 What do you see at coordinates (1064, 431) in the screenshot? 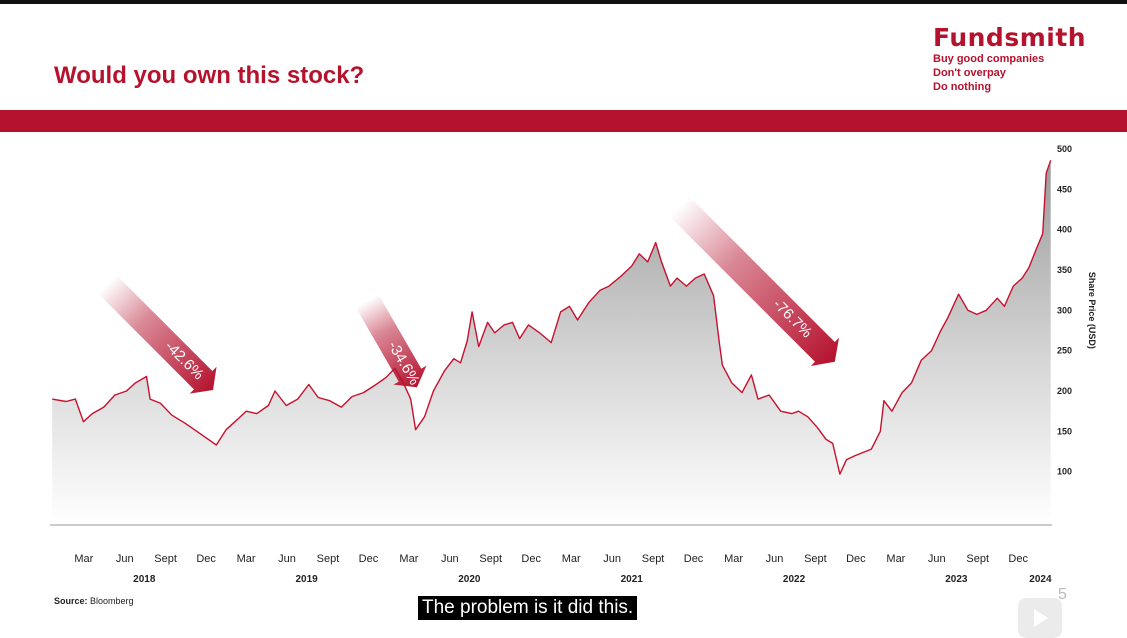
I see `y-tick-label: 150` at bounding box center [1064, 431].